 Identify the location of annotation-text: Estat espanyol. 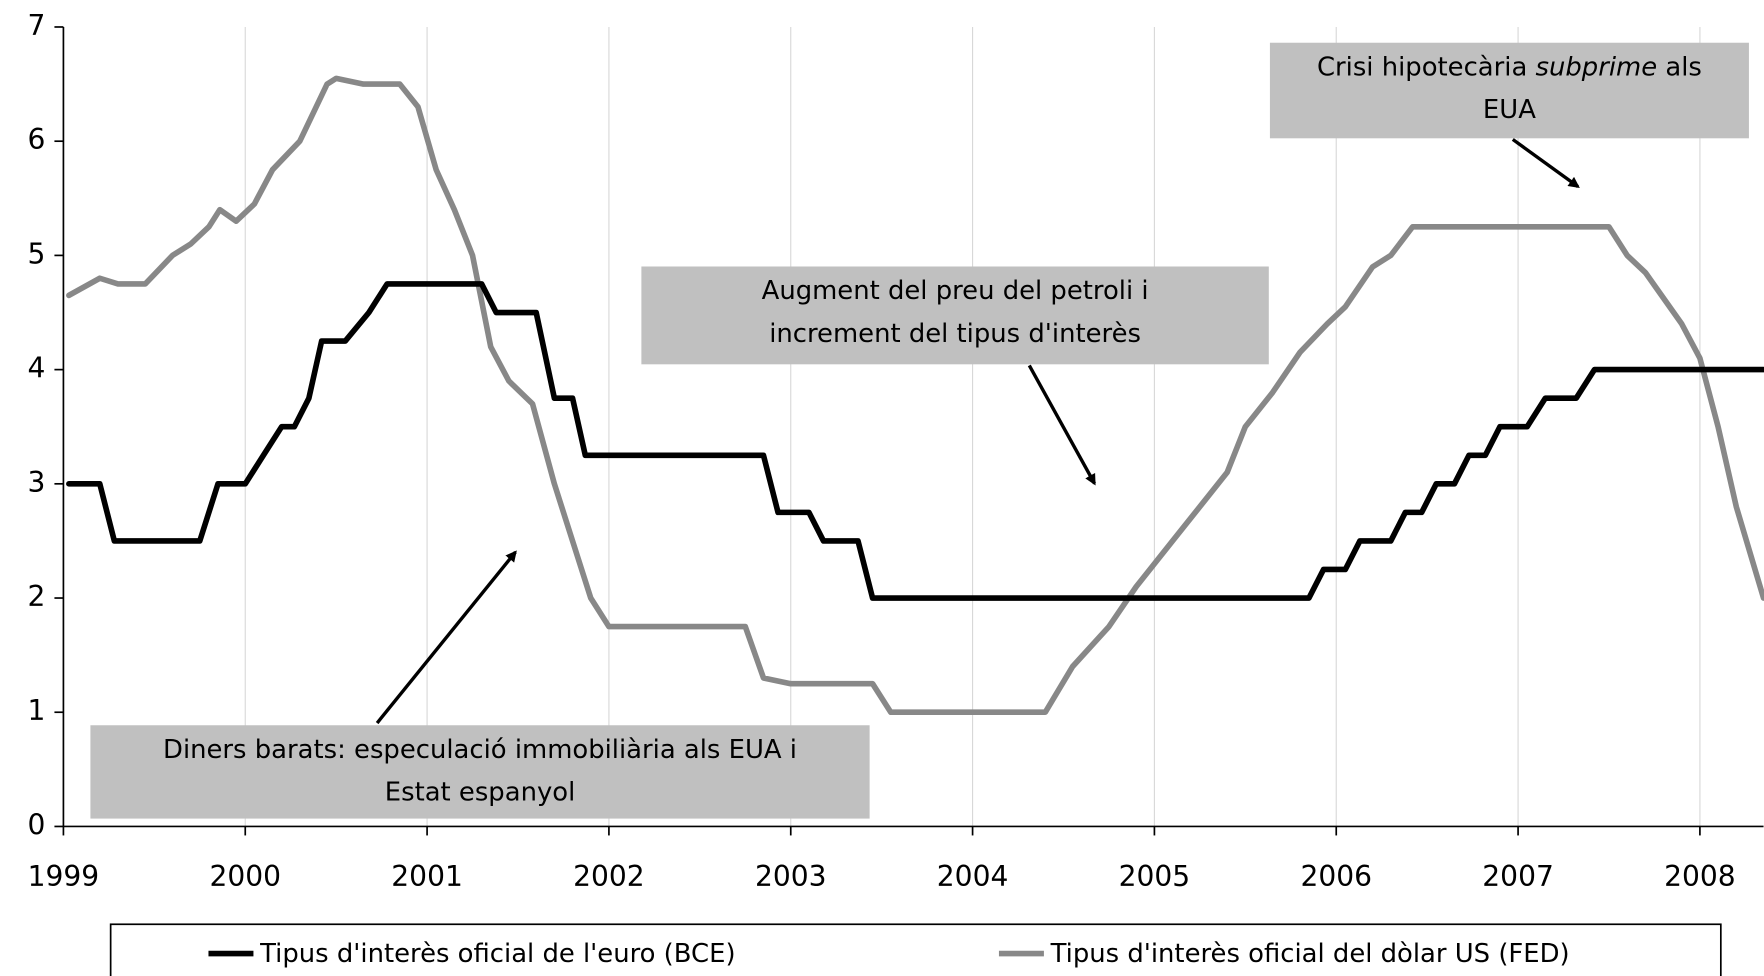
(480, 792).